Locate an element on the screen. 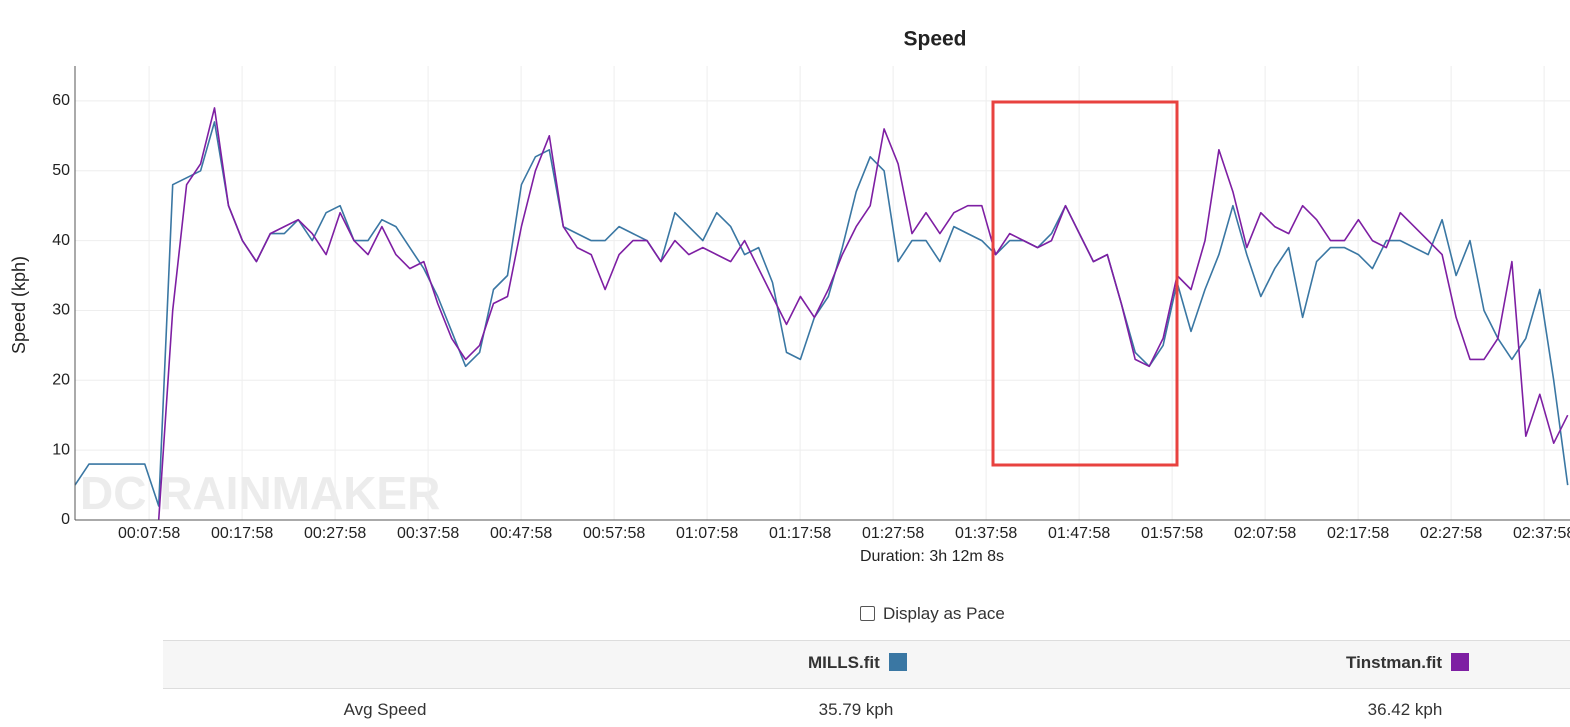  series-name: Tinstman.fit is located at coordinates (1394, 662).